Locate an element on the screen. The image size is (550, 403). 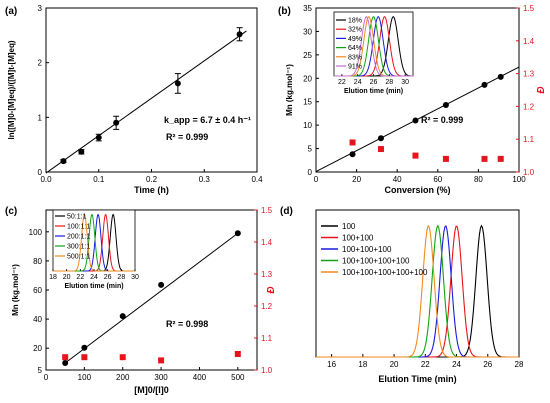
panel-c-y-tick-label: 40 is located at coordinates (37, 319).